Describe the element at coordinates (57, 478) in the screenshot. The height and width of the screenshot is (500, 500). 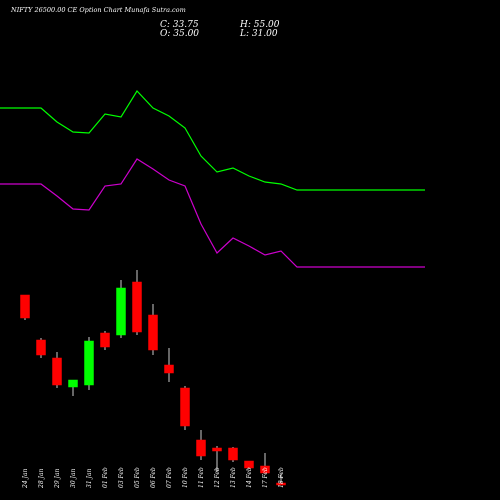
I see `x-tick-label: 29 Jan` at that location.